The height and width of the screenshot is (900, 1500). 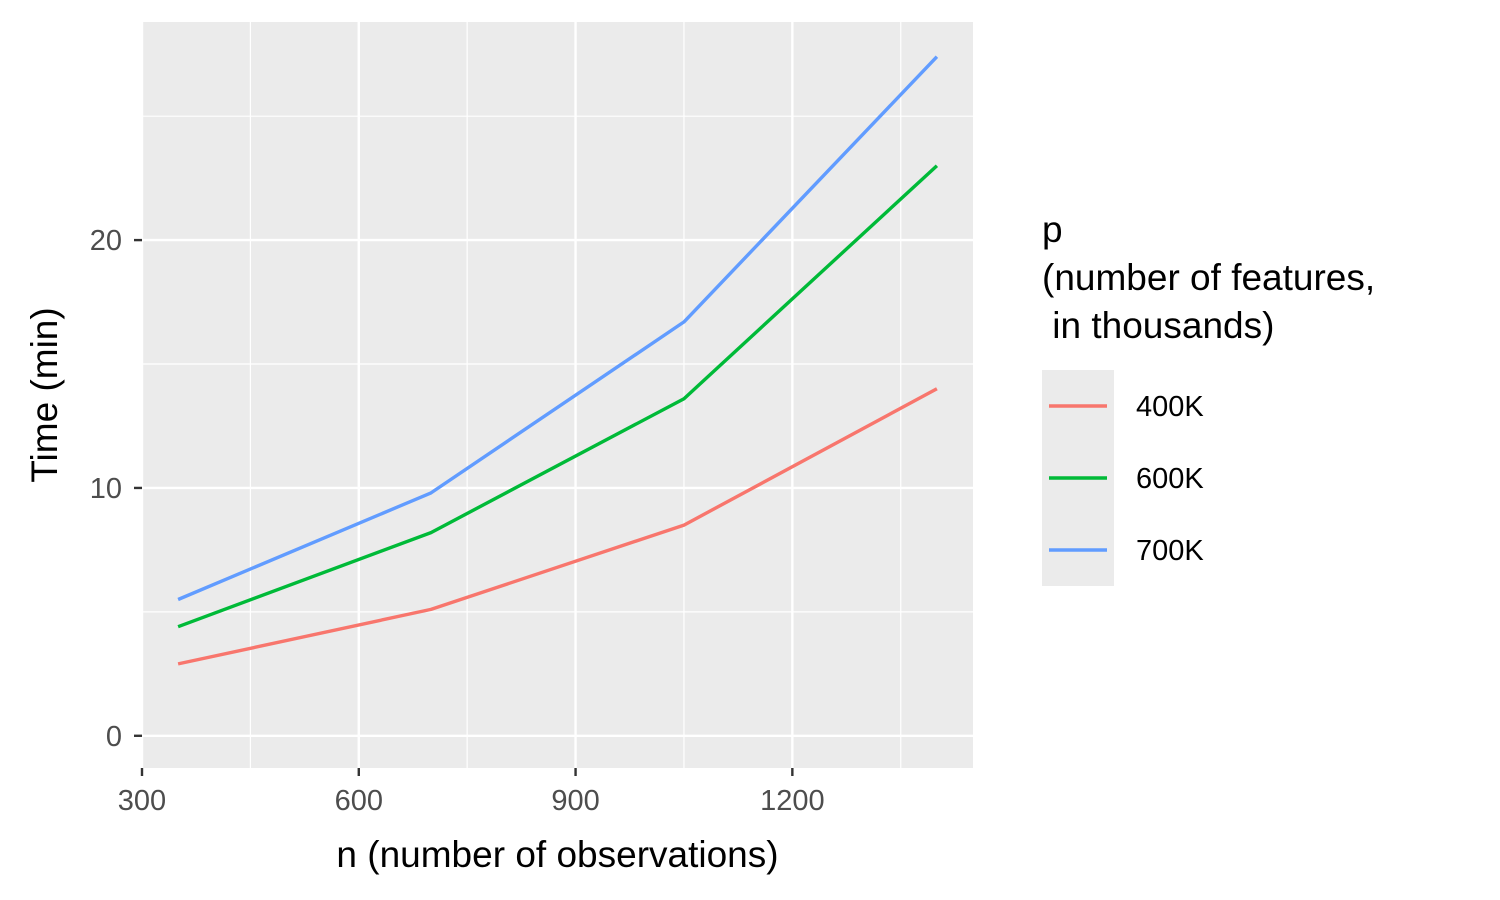 What do you see at coordinates (106, 241) in the screenshot?
I see `y-tick-label: 20` at bounding box center [106, 241].